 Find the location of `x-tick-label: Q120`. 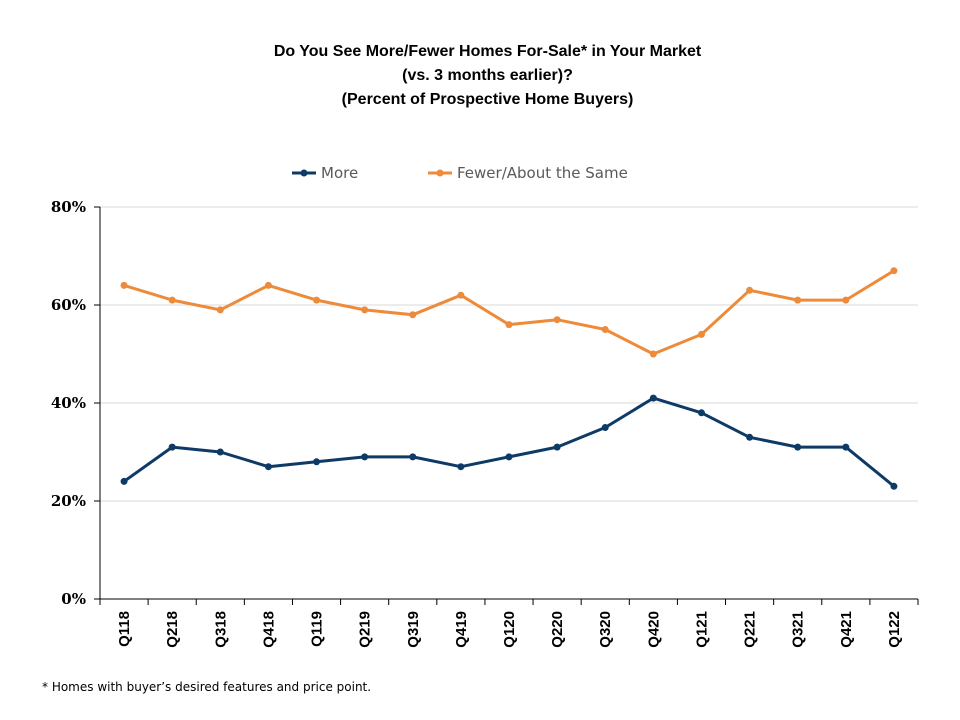

x-tick-label: Q120 is located at coordinates (509, 629).